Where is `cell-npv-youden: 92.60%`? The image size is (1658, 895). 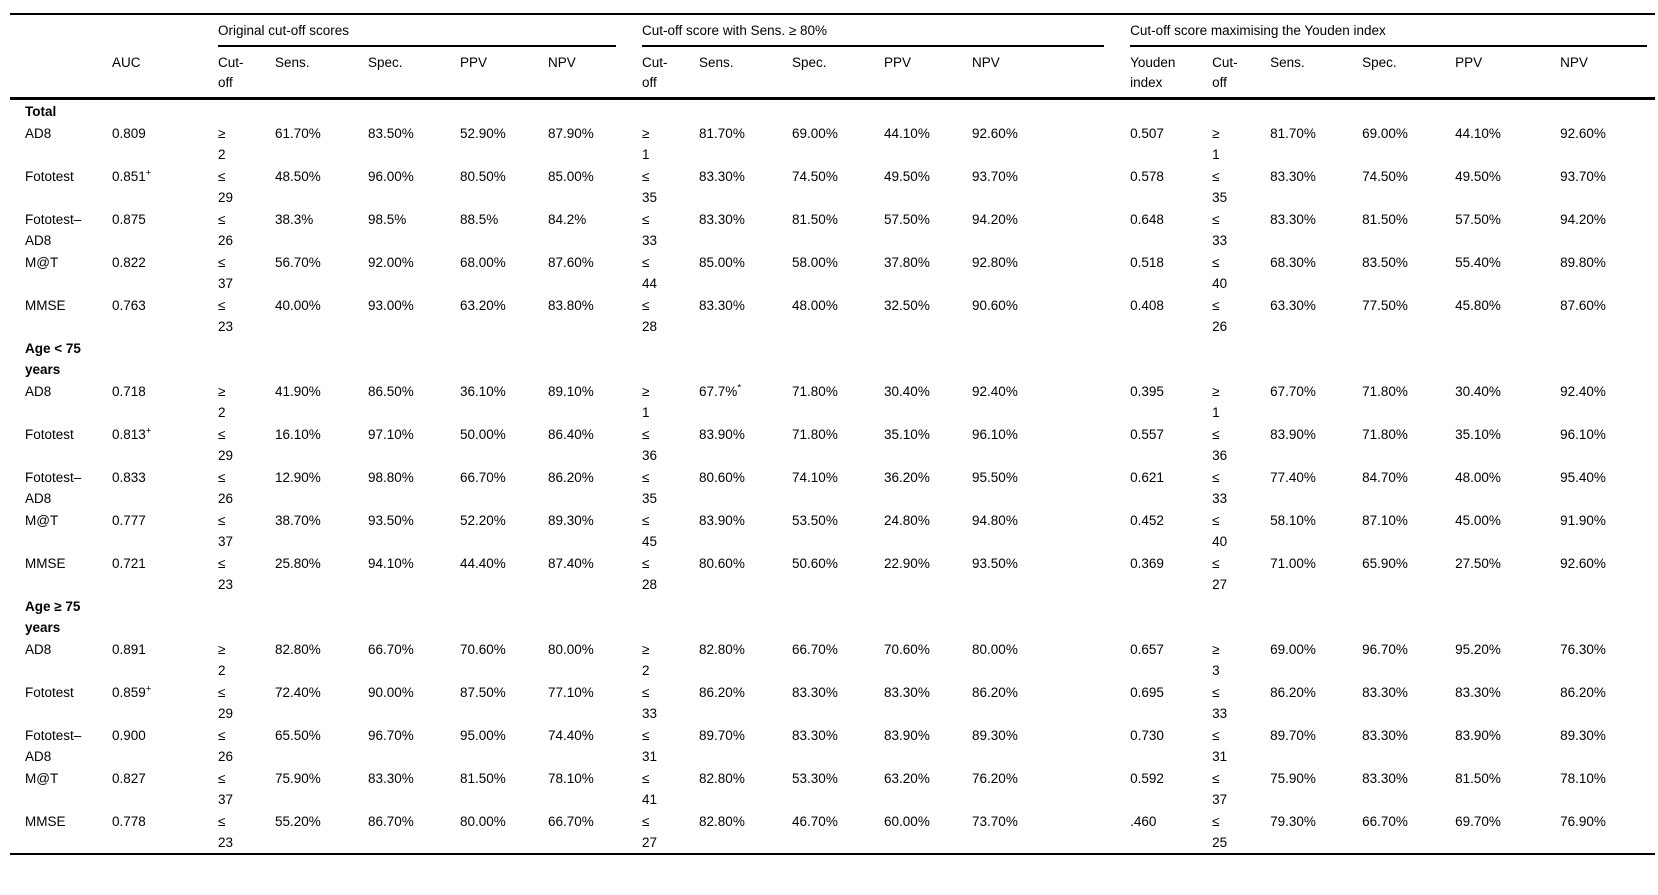
cell-npv-youden: 92.60% is located at coordinates (1583, 563).